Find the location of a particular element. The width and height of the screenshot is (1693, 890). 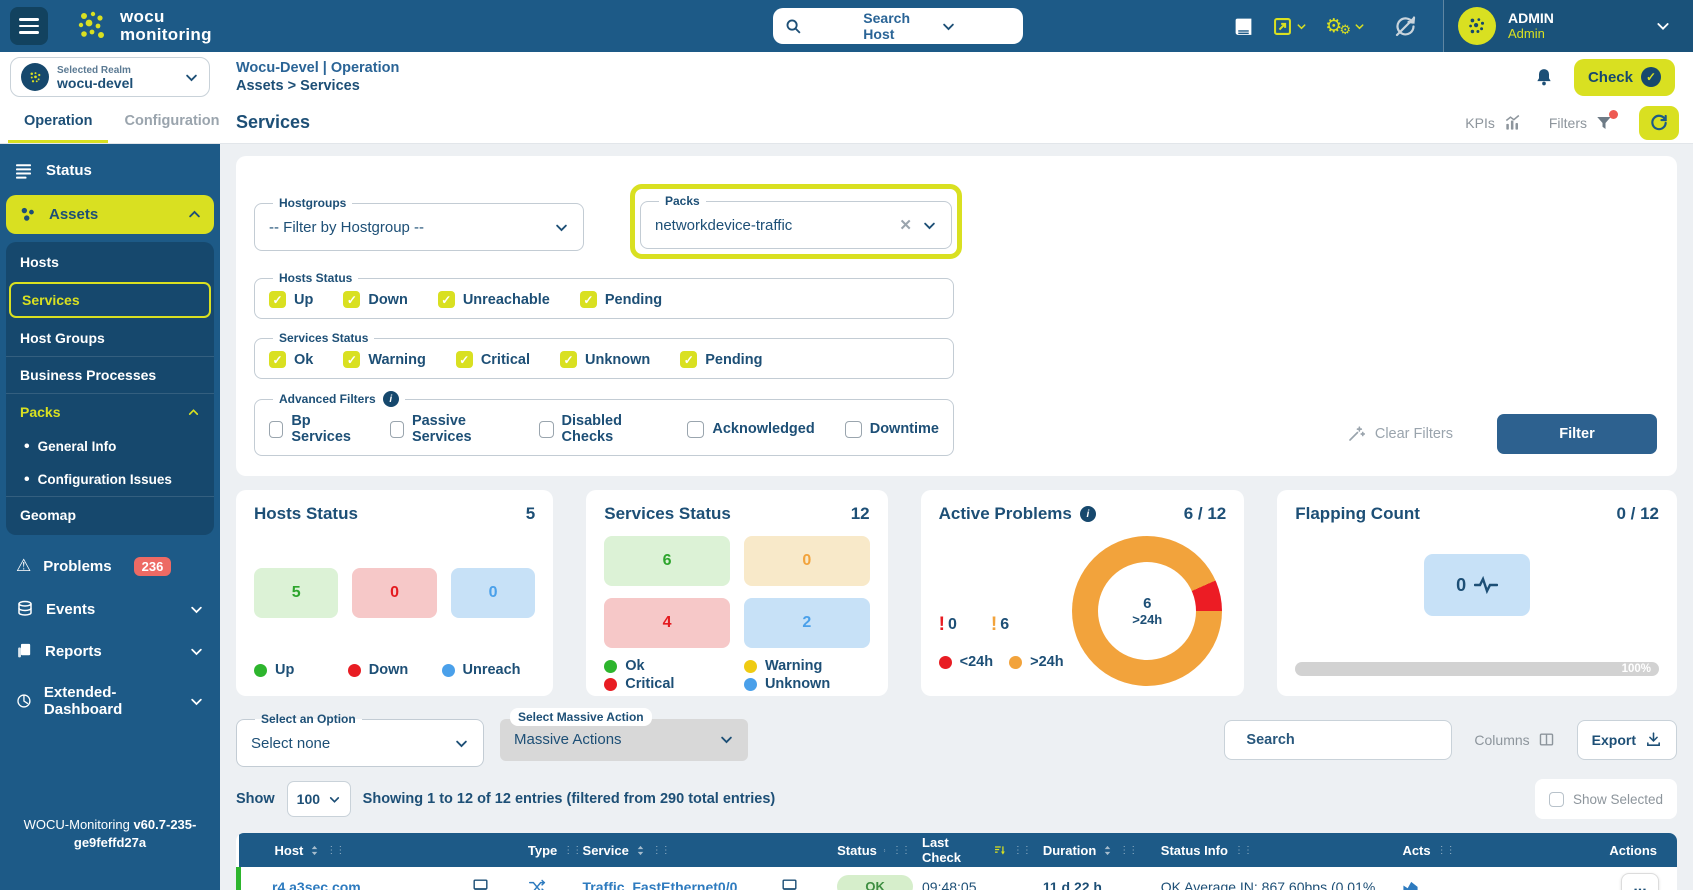

checkbox-acknowledged: Acknowledged is located at coordinates (751, 429).